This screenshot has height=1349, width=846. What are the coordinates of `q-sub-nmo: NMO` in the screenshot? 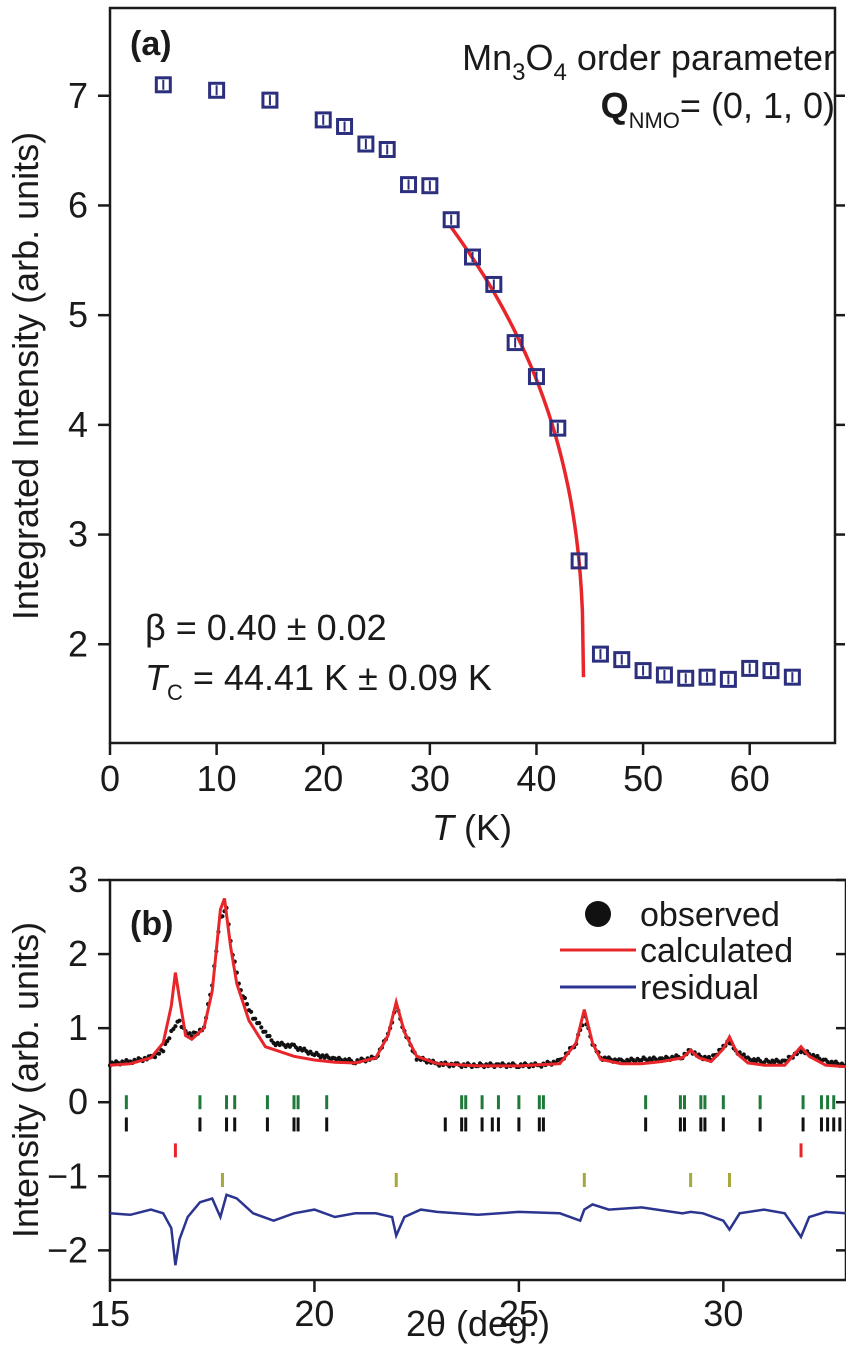 It's located at (654, 120).